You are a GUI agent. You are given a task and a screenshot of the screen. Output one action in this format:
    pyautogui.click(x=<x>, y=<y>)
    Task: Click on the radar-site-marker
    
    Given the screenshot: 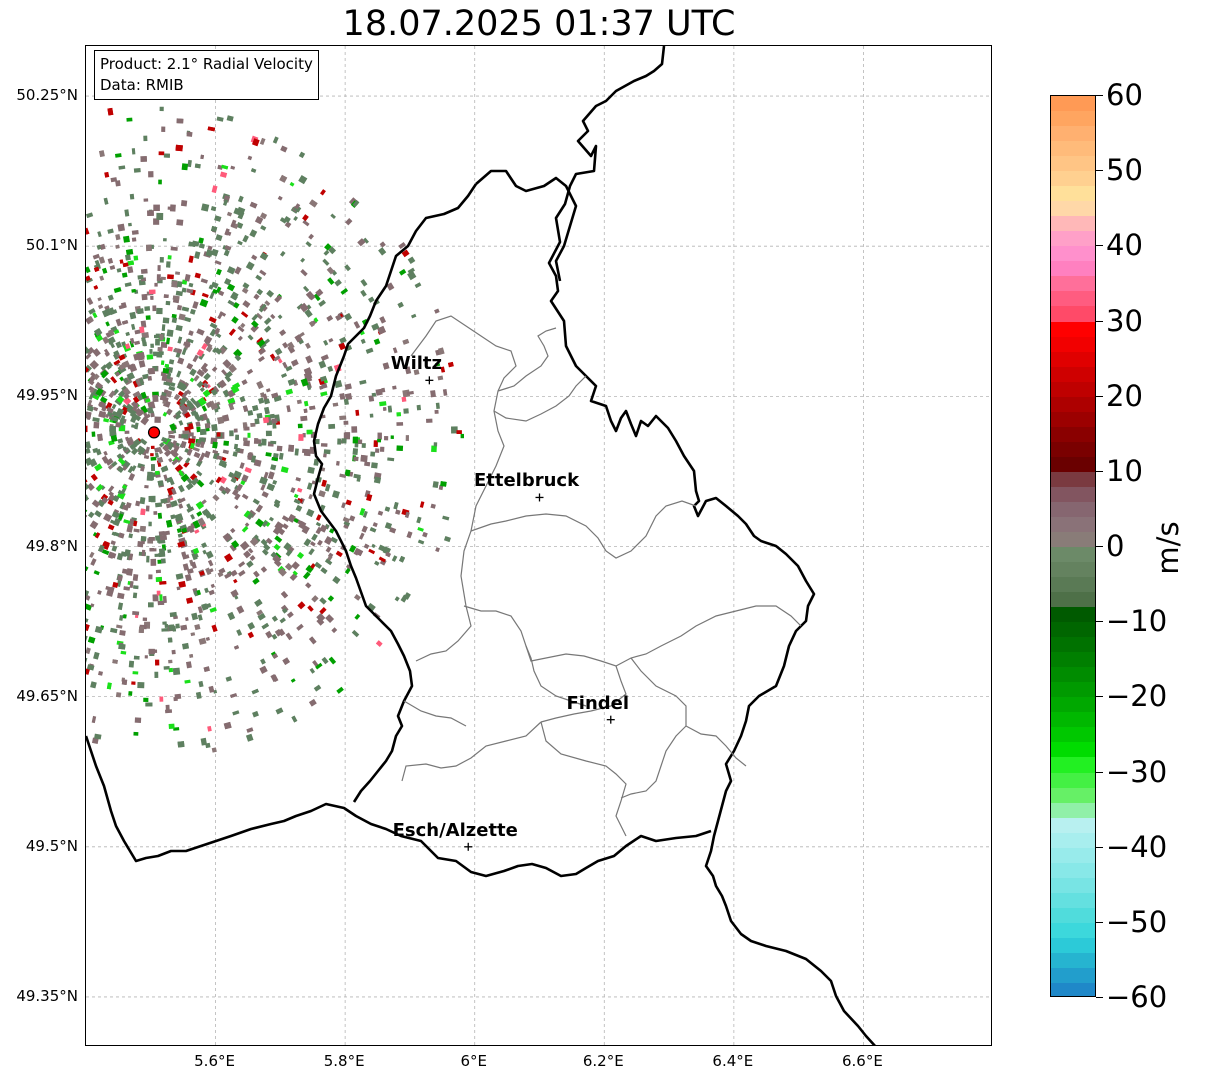 What is the action you would take?
    pyautogui.click(x=154, y=432)
    